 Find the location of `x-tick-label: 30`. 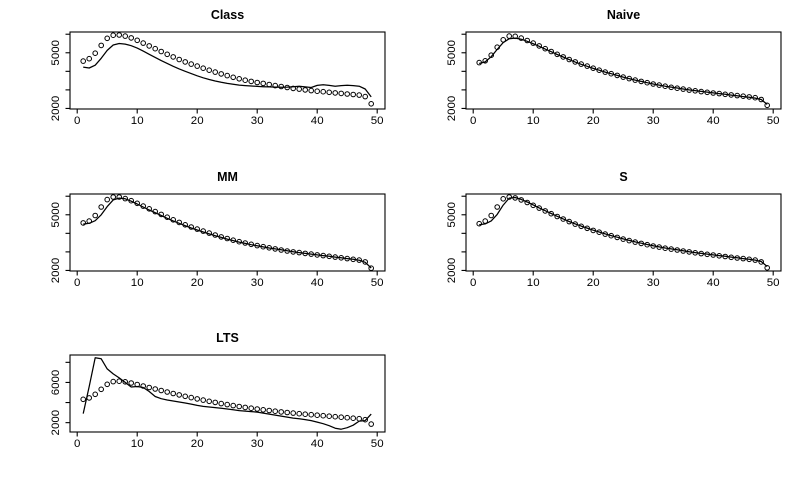

x-tick-label: 30 is located at coordinates (652, 283).